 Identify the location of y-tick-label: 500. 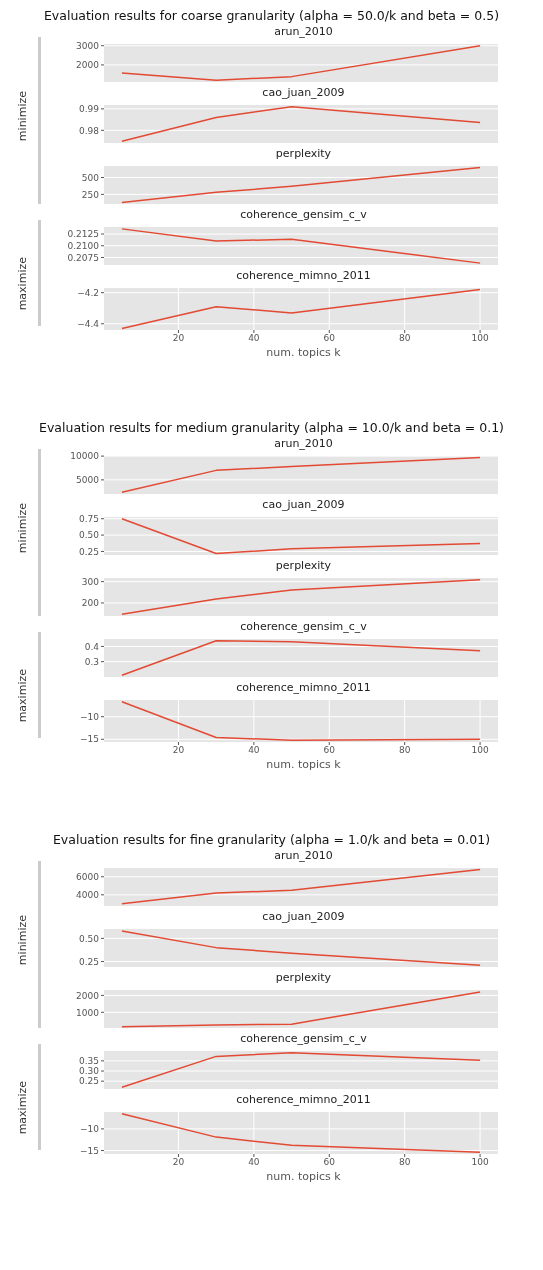
(90, 177).